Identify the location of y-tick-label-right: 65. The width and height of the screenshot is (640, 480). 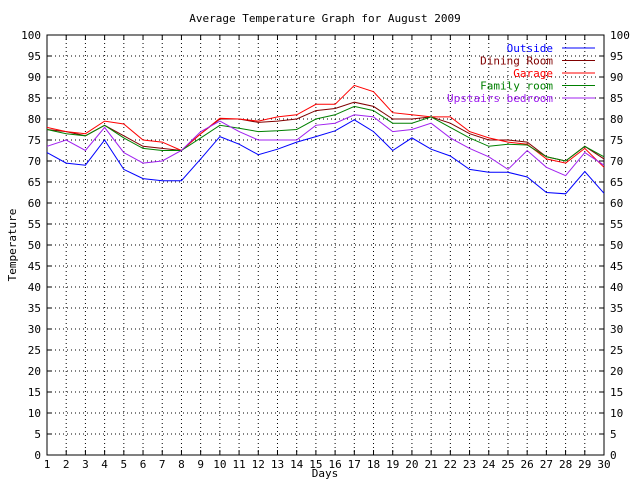
(616, 182).